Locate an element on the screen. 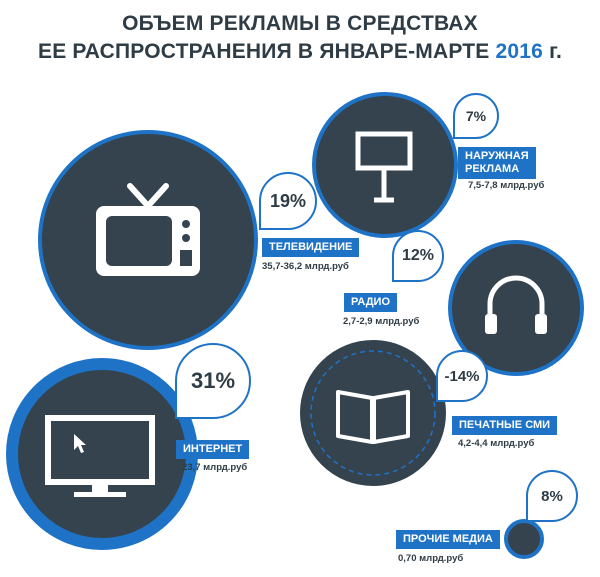  tv-value: 35,7-36,2 млрд.руб is located at coordinates (305, 266).